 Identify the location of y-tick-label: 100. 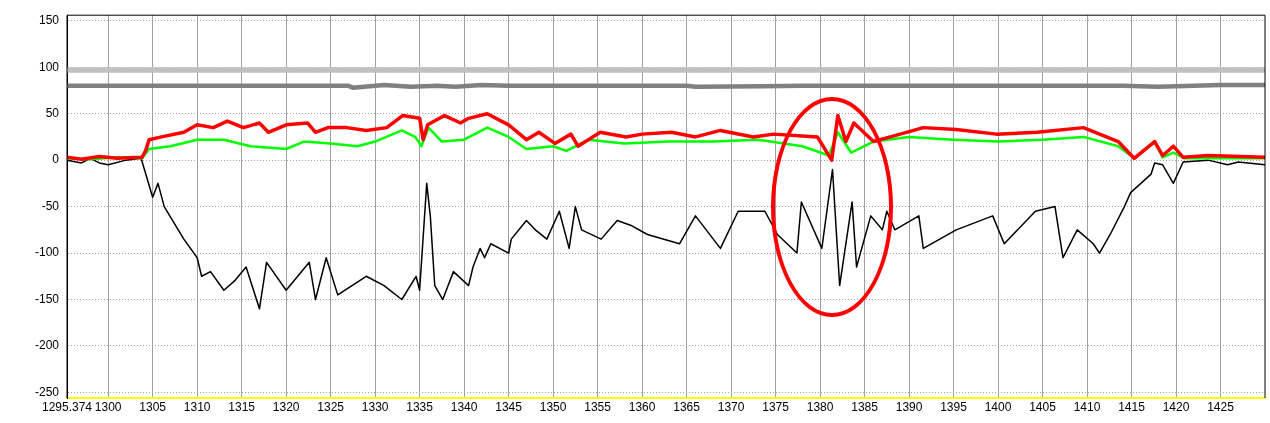
(49, 66).